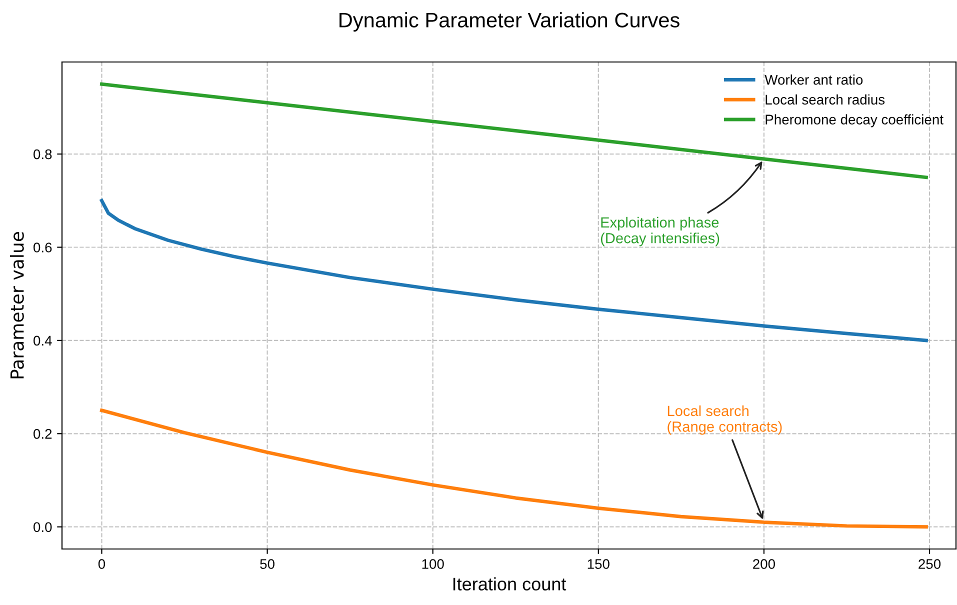  Describe the element at coordinates (43, 154) in the screenshot. I see `y-tick-label: 0.8` at that location.